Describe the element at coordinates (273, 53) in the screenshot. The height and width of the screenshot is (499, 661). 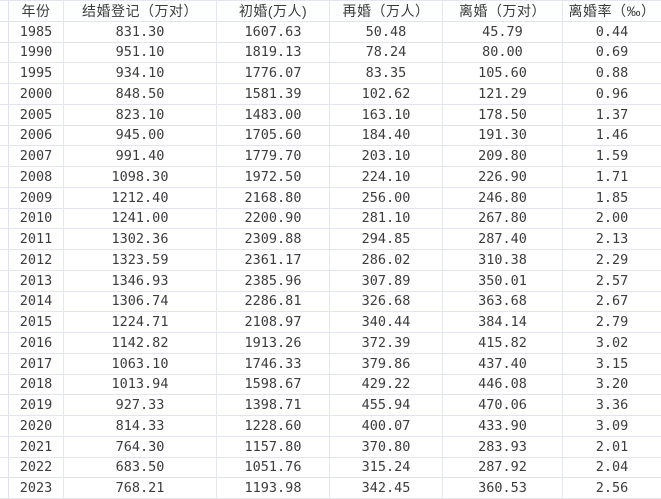
I see `cell-first_marriages: 1819.13` at that location.